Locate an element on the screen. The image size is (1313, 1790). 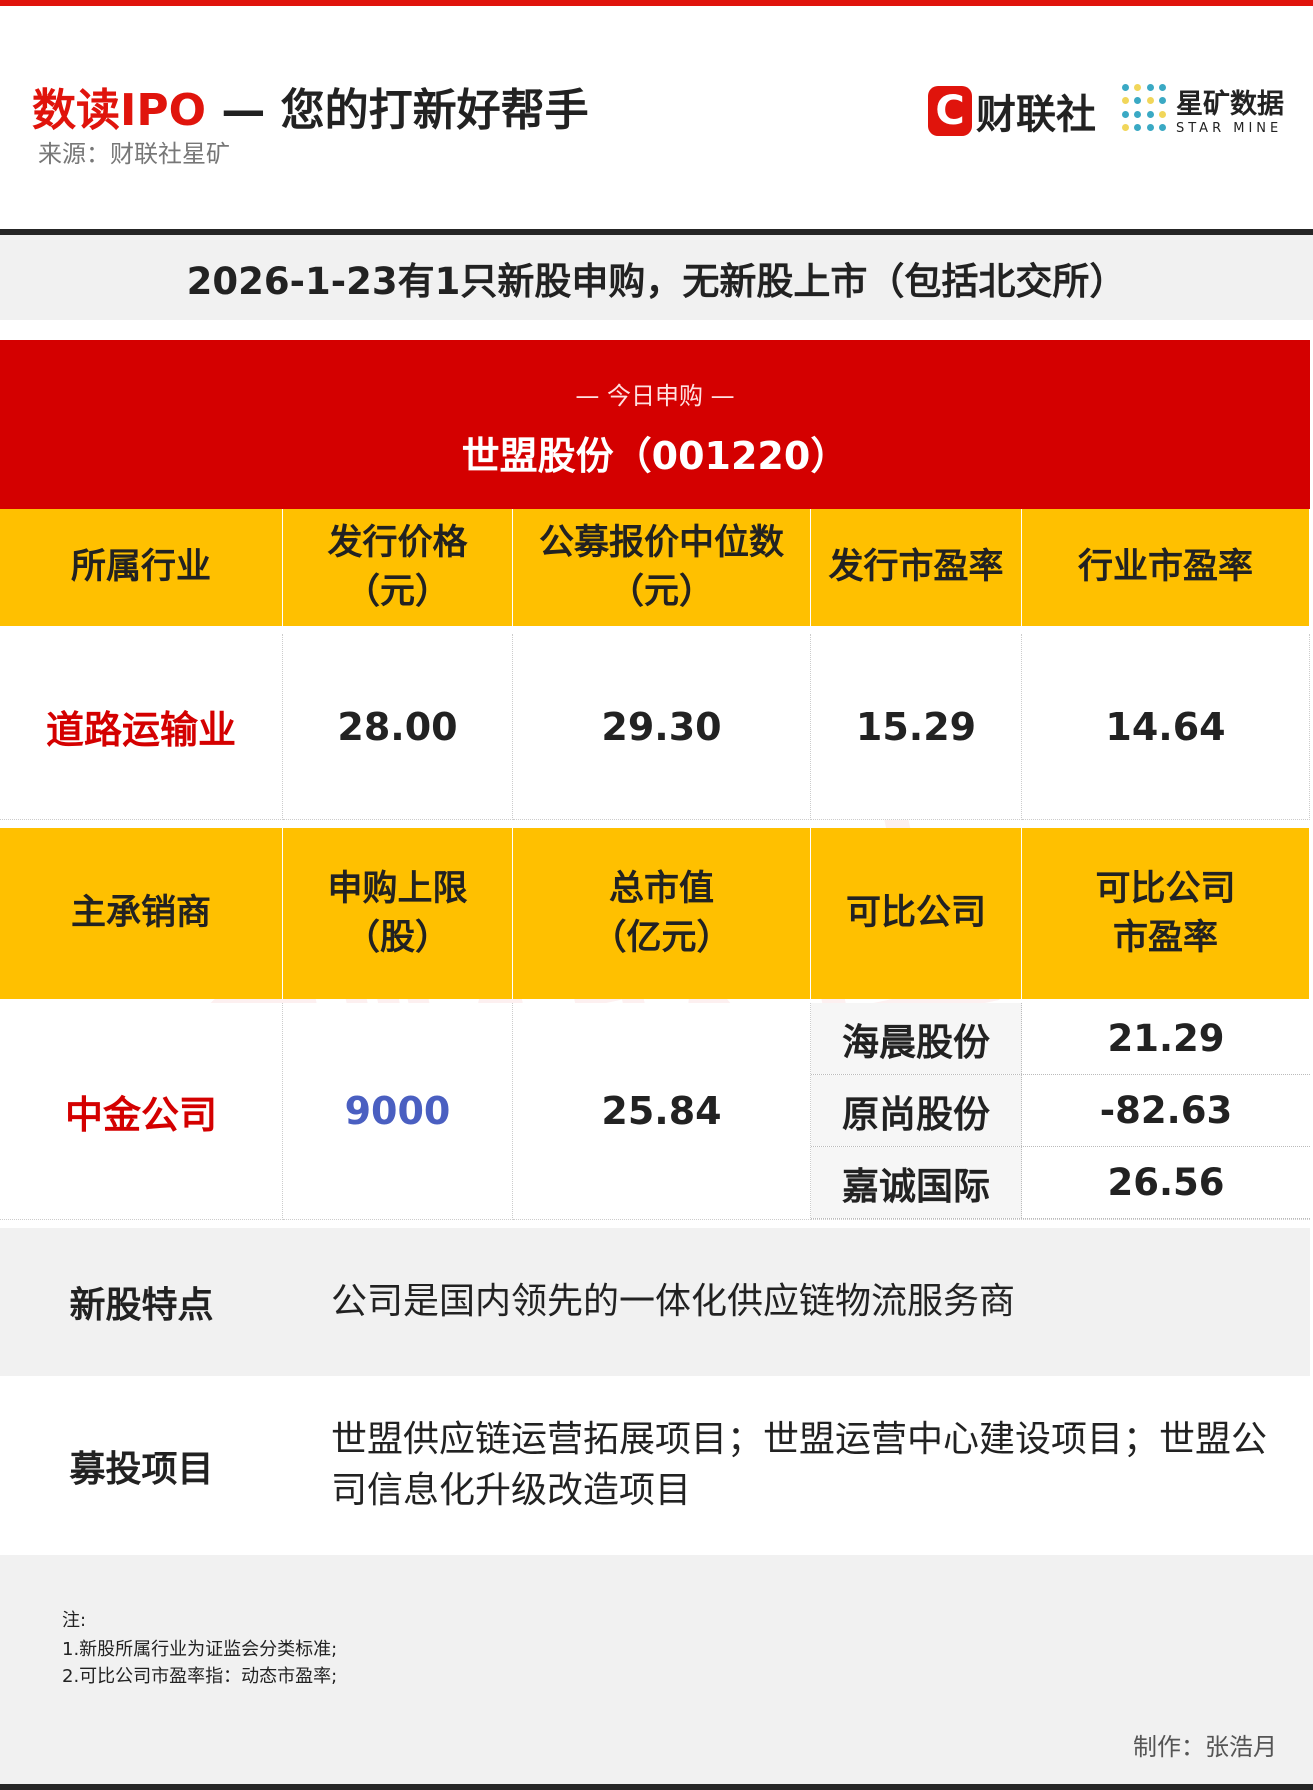
table2-header: 主承销商 申购上限 （股） 总市值 （亿元） 可比公司 可比公司 市盈率 is located at coordinates (655, 913).